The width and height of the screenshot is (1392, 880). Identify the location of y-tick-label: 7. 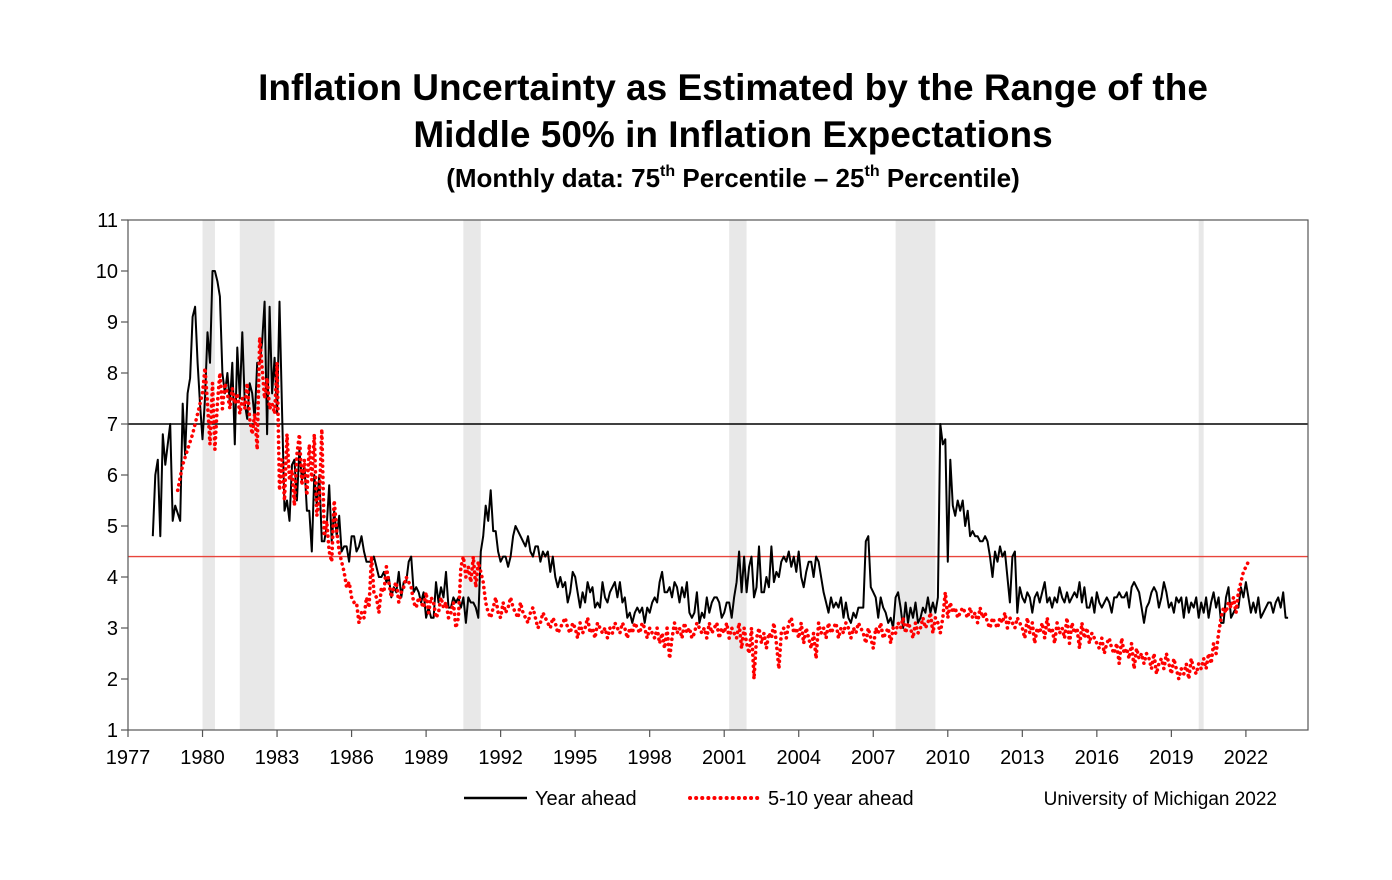
(112, 425).